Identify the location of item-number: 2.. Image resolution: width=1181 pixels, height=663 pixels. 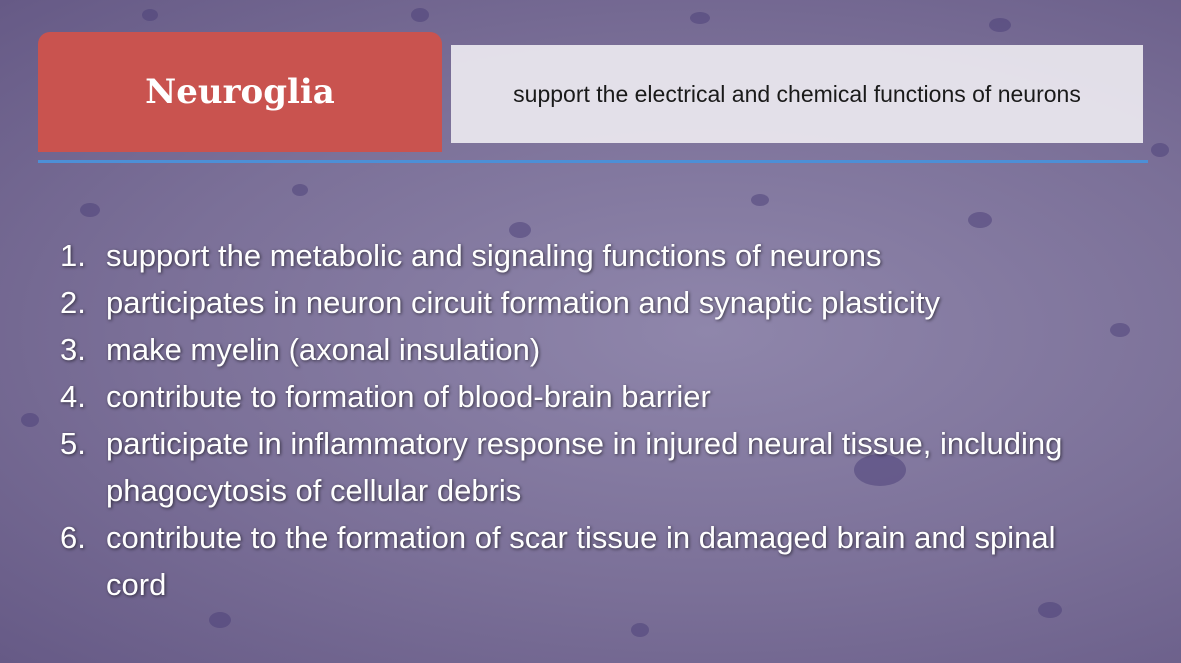
(73, 302).